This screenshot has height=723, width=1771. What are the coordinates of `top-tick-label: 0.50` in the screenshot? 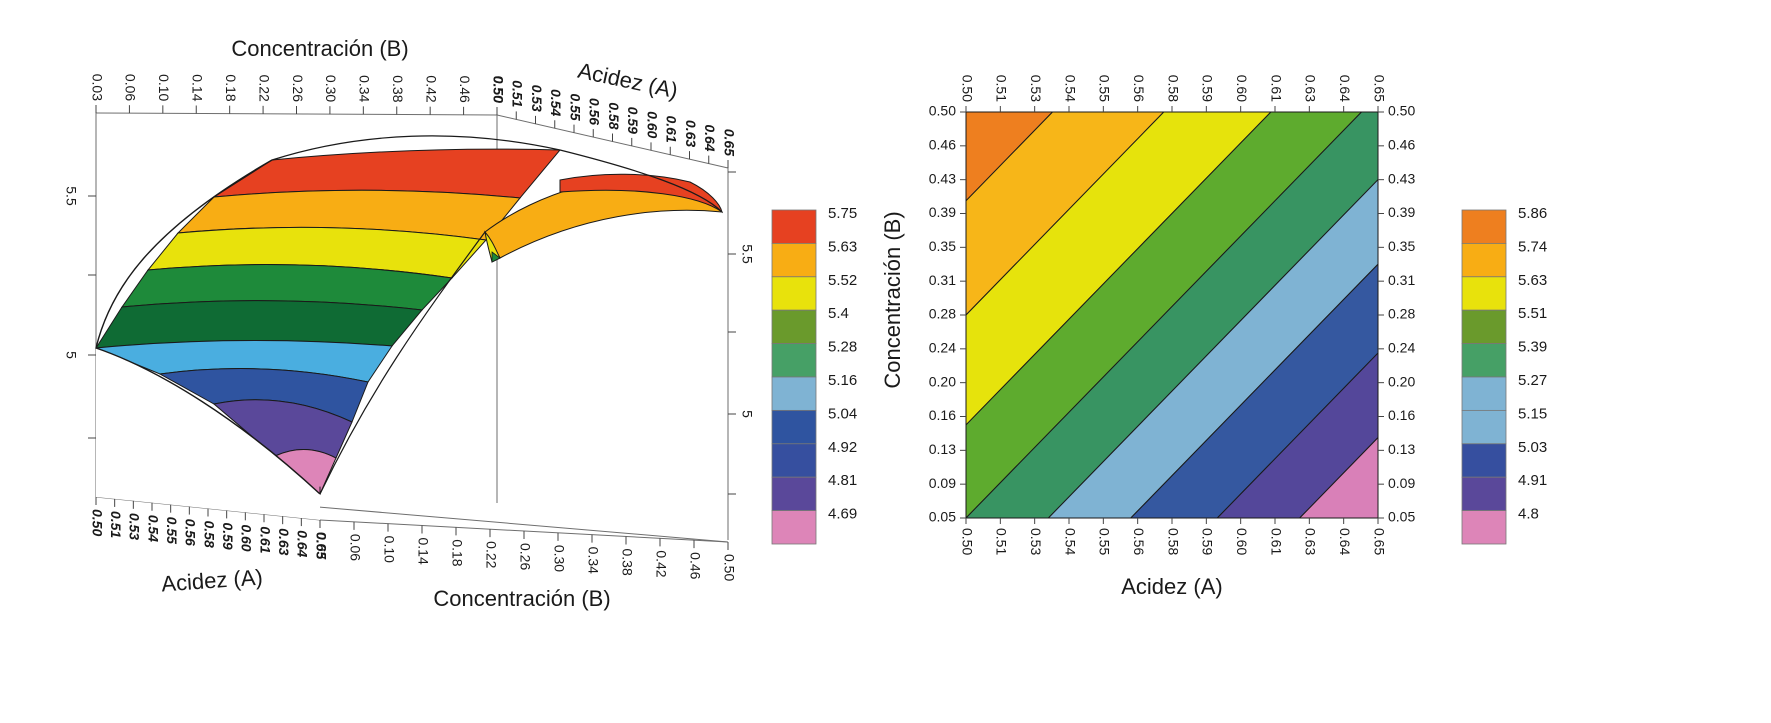 It's located at (498, 89).